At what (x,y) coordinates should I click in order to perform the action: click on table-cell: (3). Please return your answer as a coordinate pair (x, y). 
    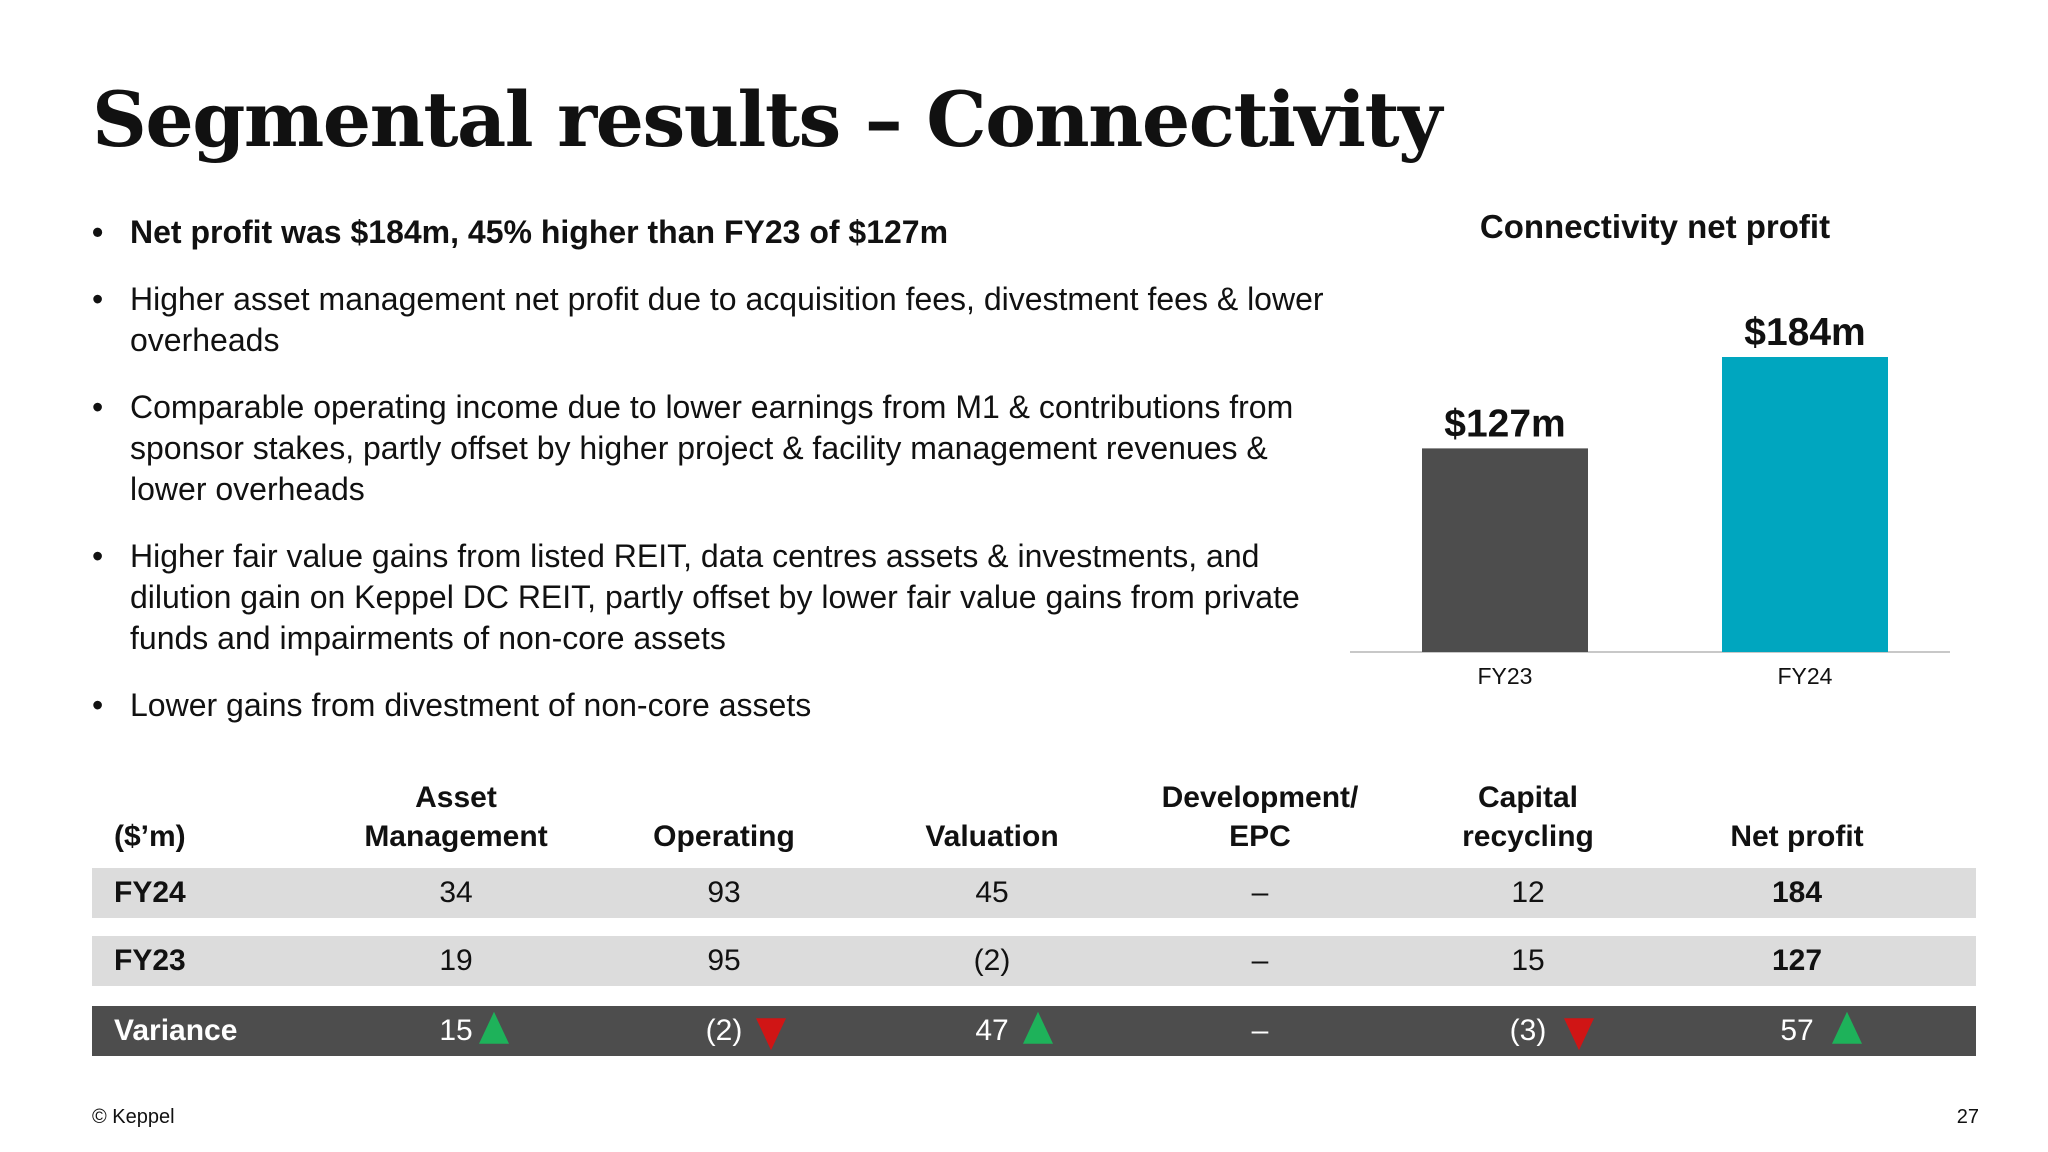
    Looking at the image, I should click on (1528, 1032).